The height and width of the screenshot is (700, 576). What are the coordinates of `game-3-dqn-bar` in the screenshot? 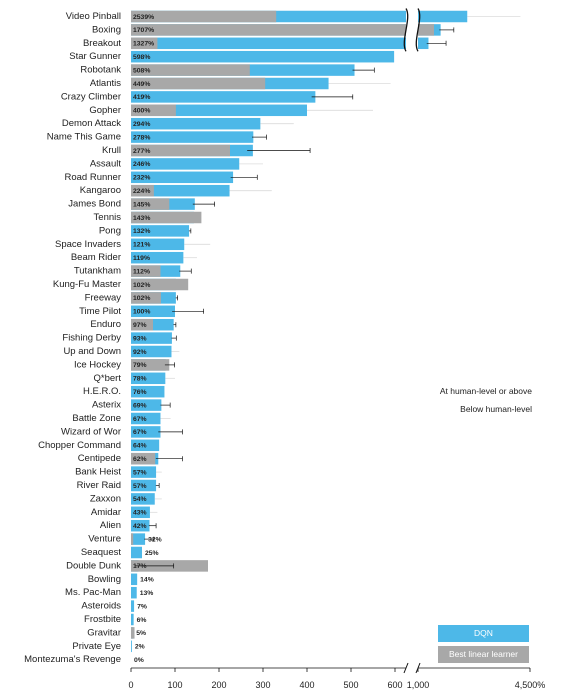 It's located at (263, 56).